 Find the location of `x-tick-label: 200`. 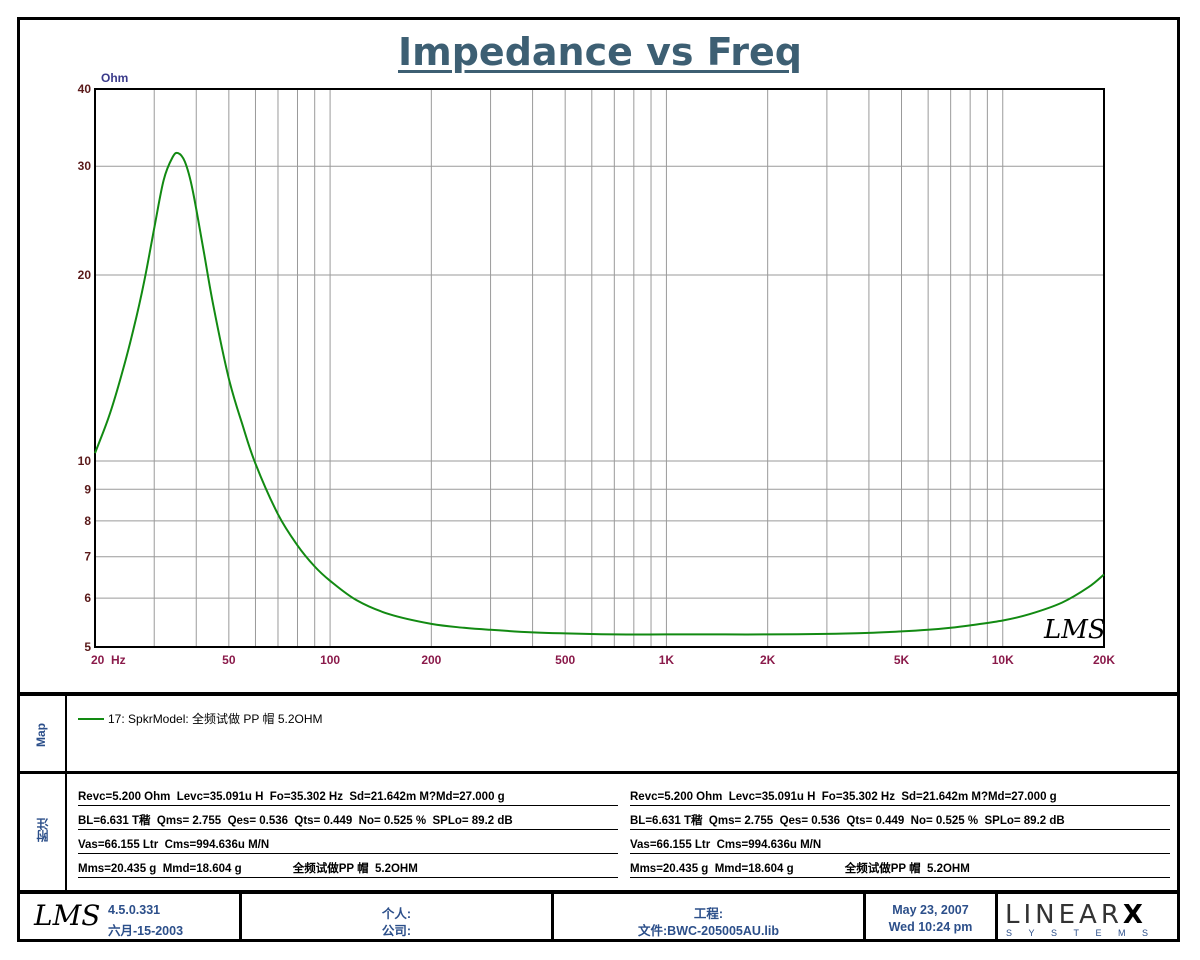

x-tick-label: 200 is located at coordinates (431, 660).